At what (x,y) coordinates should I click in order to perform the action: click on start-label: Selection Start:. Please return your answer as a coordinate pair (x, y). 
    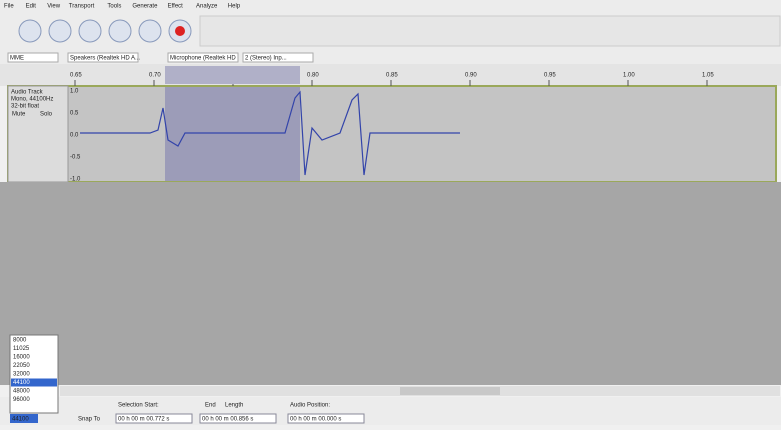
    Looking at the image, I should click on (138, 406).